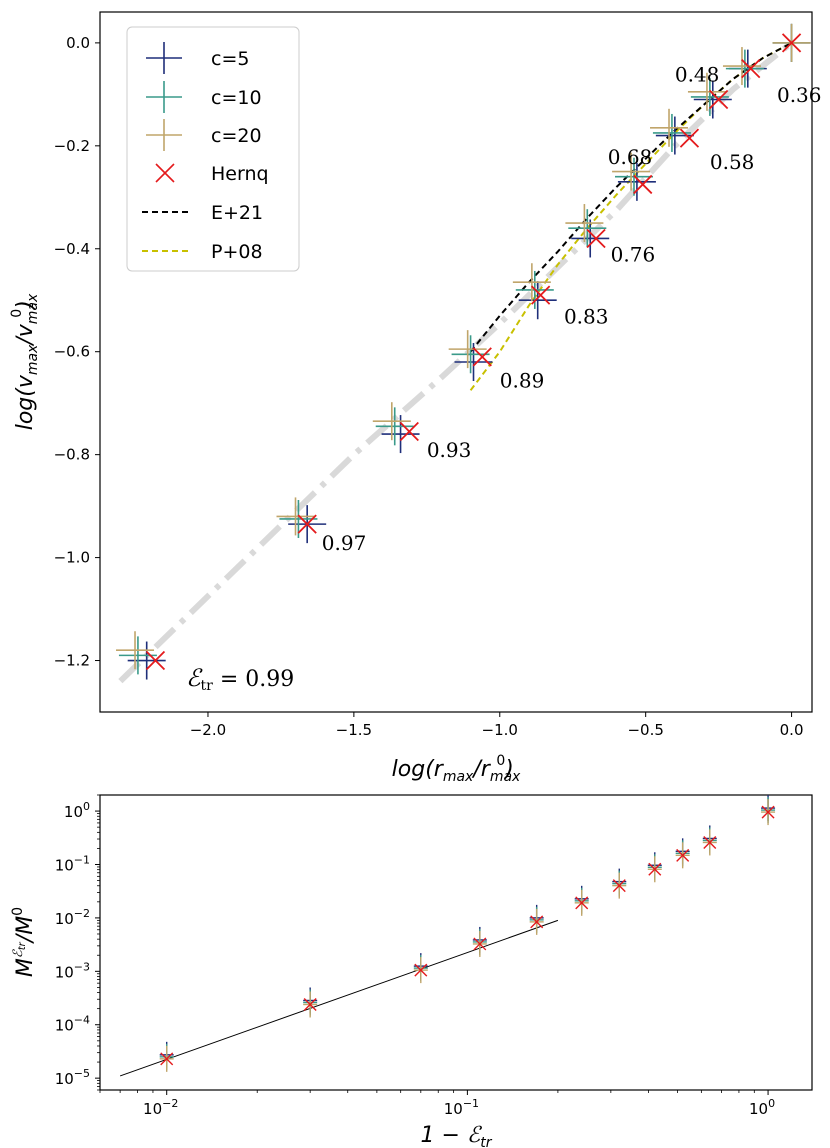 The image size is (830, 1148). I want to click on tr-label: ℰtr = 0.99, so click(240, 679).